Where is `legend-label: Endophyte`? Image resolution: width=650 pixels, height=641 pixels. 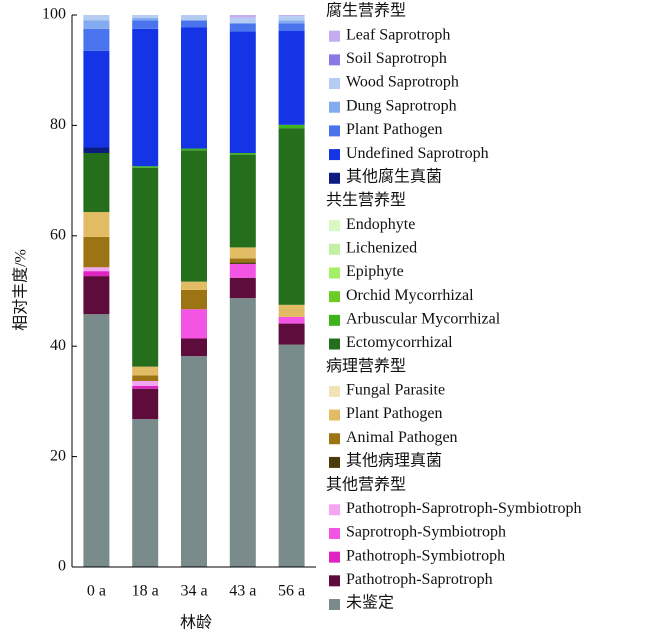
legend-label: Endophyte is located at coordinates (380, 224).